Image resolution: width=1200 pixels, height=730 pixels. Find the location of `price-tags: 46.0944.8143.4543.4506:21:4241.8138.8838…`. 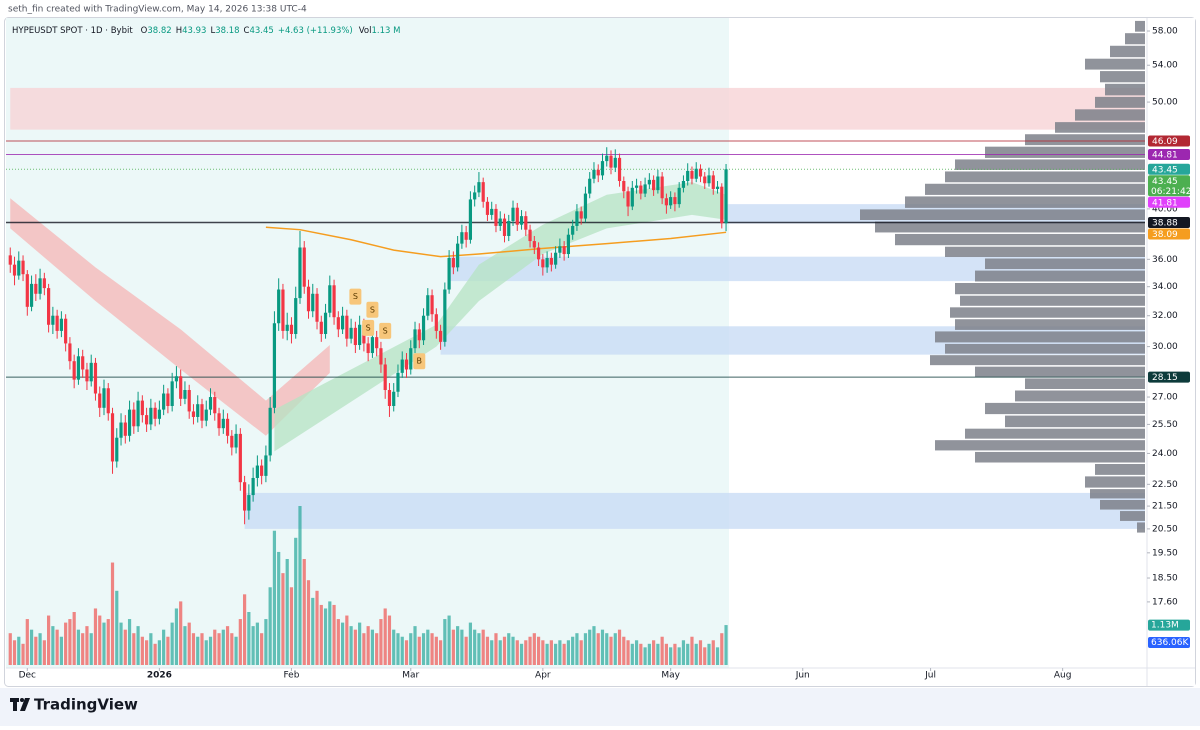

price-tags: 46.0944.8143.4543.4506:21:4241.8138.8838… is located at coordinates (1169, 392).